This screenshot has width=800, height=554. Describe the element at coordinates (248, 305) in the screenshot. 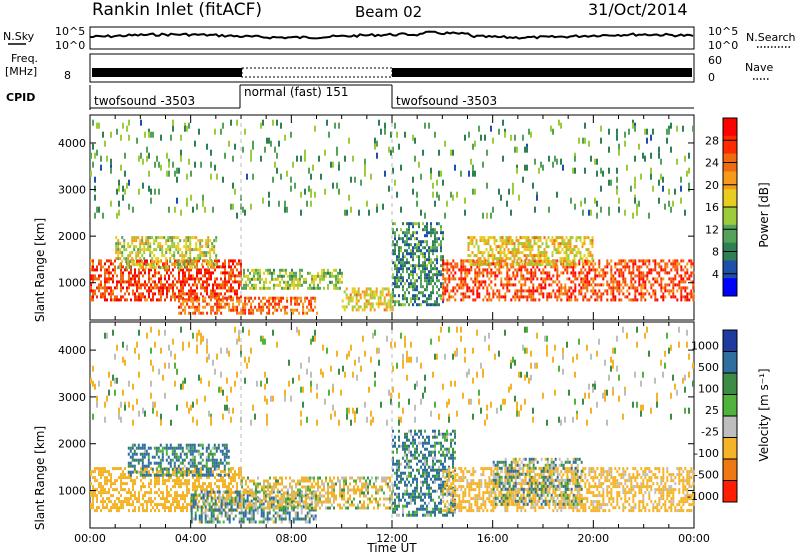

I see `data-region` at that location.